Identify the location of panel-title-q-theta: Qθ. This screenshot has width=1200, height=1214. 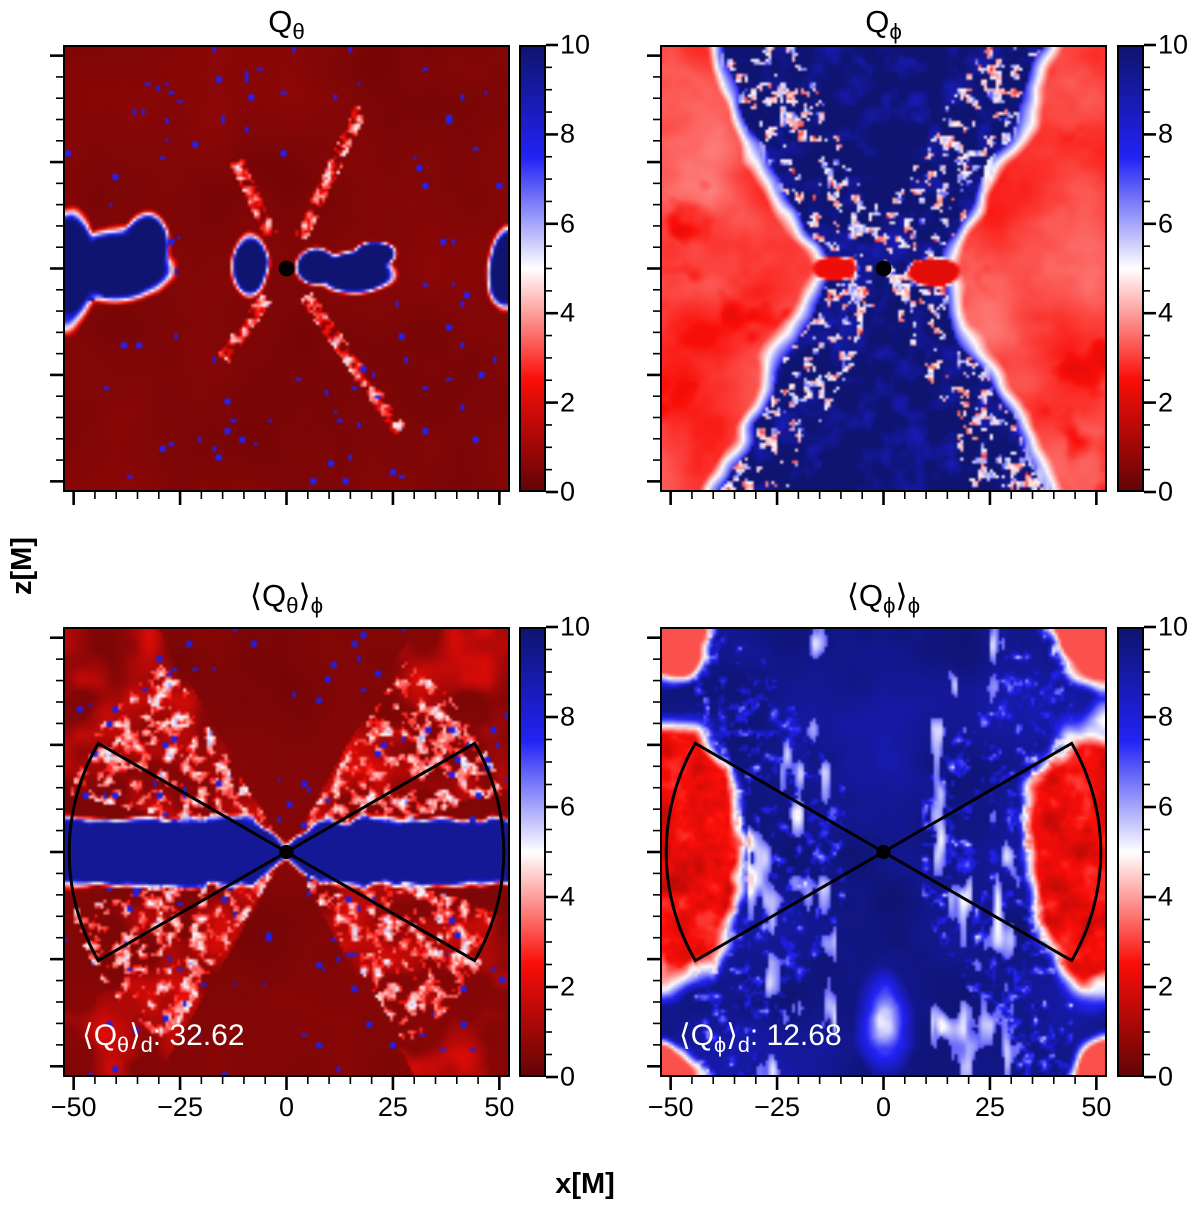
(286, 27).